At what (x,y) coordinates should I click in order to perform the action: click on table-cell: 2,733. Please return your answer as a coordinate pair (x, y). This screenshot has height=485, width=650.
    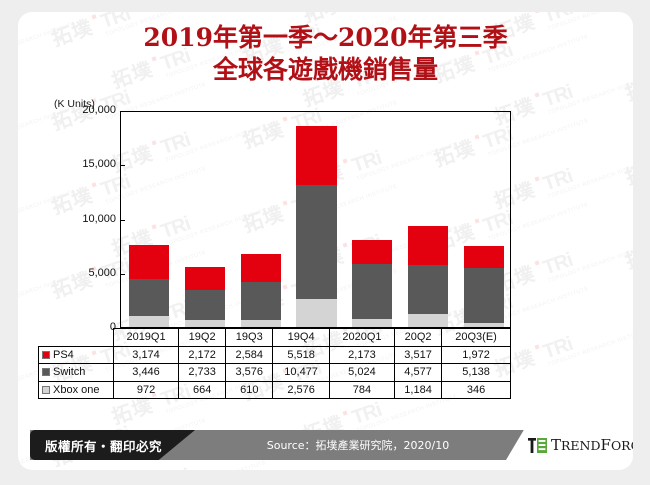
    Looking at the image, I should click on (202, 372).